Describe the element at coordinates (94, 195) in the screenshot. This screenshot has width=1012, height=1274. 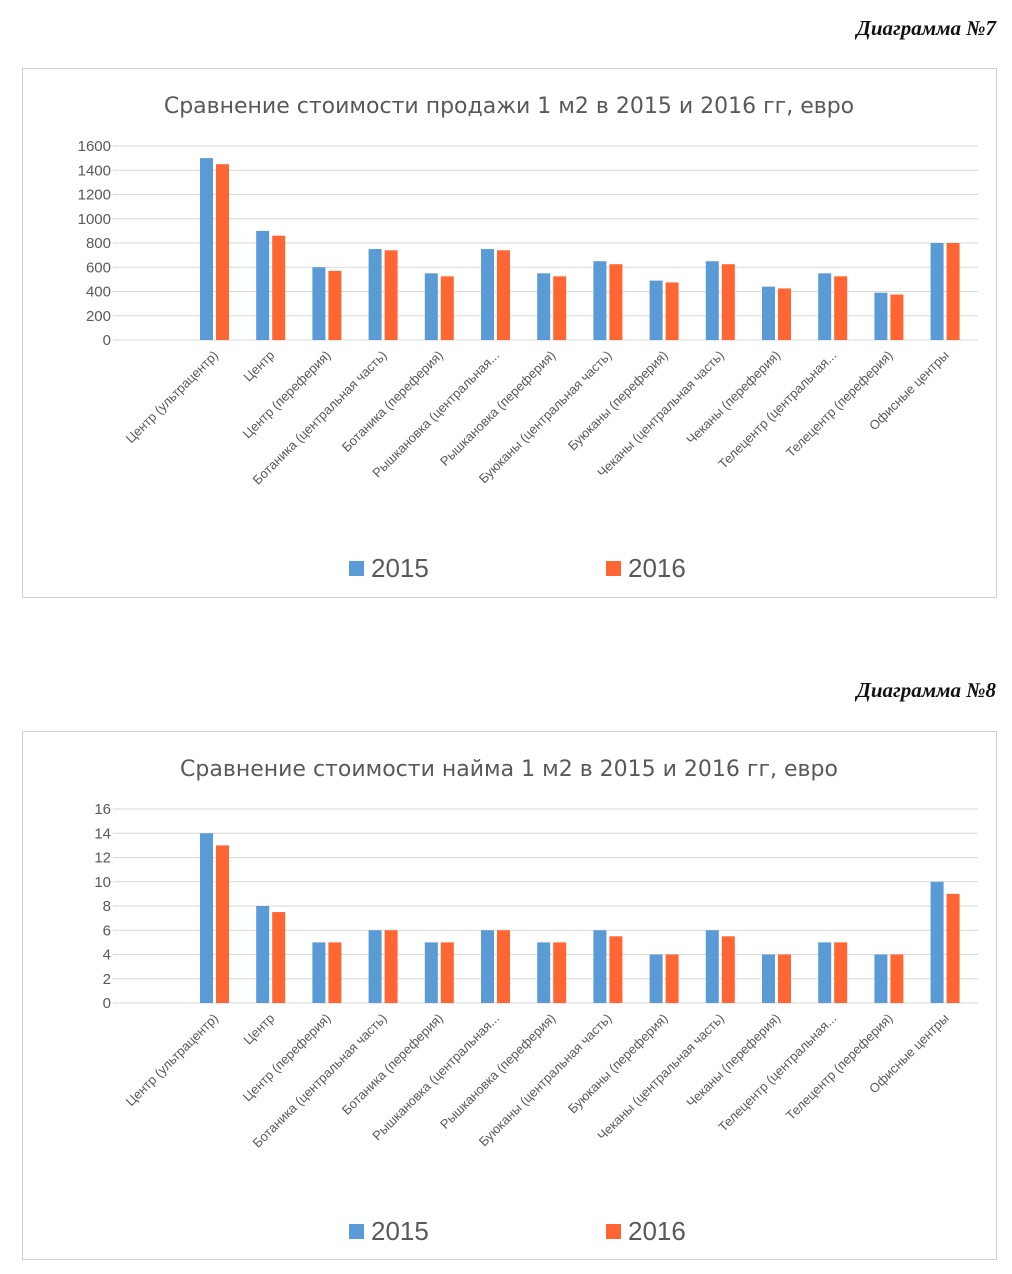
I see `y-tick-label: 1200` at that location.